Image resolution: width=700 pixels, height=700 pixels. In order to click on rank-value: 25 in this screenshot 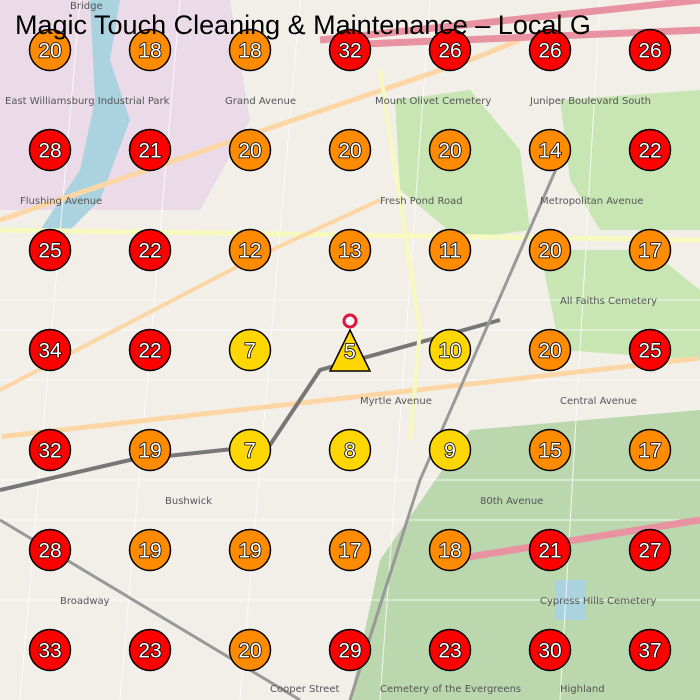, I will do `click(649, 351)`.